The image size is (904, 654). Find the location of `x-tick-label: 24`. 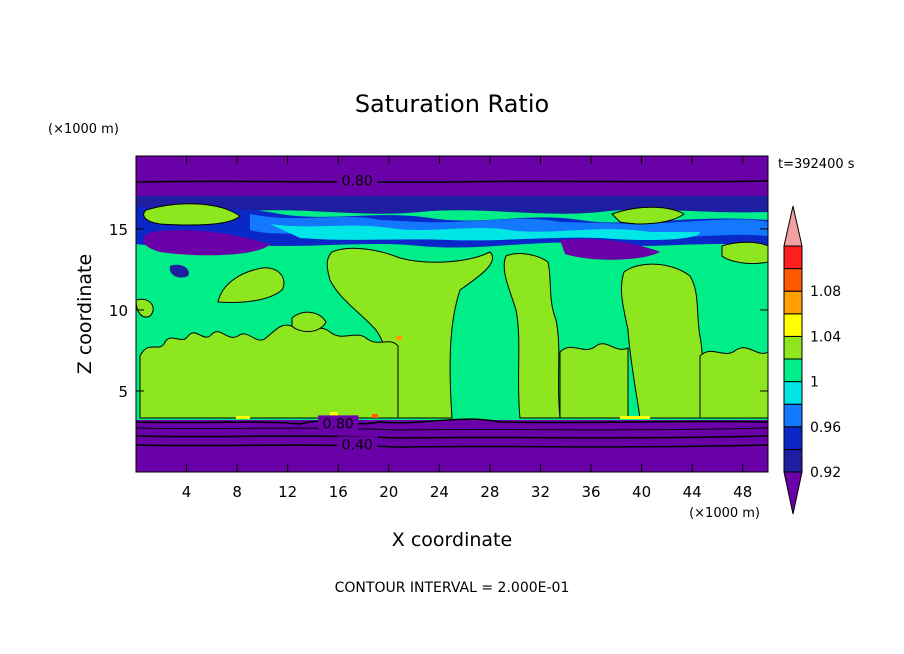

x-tick-label: 24 is located at coordinates (439, 492).